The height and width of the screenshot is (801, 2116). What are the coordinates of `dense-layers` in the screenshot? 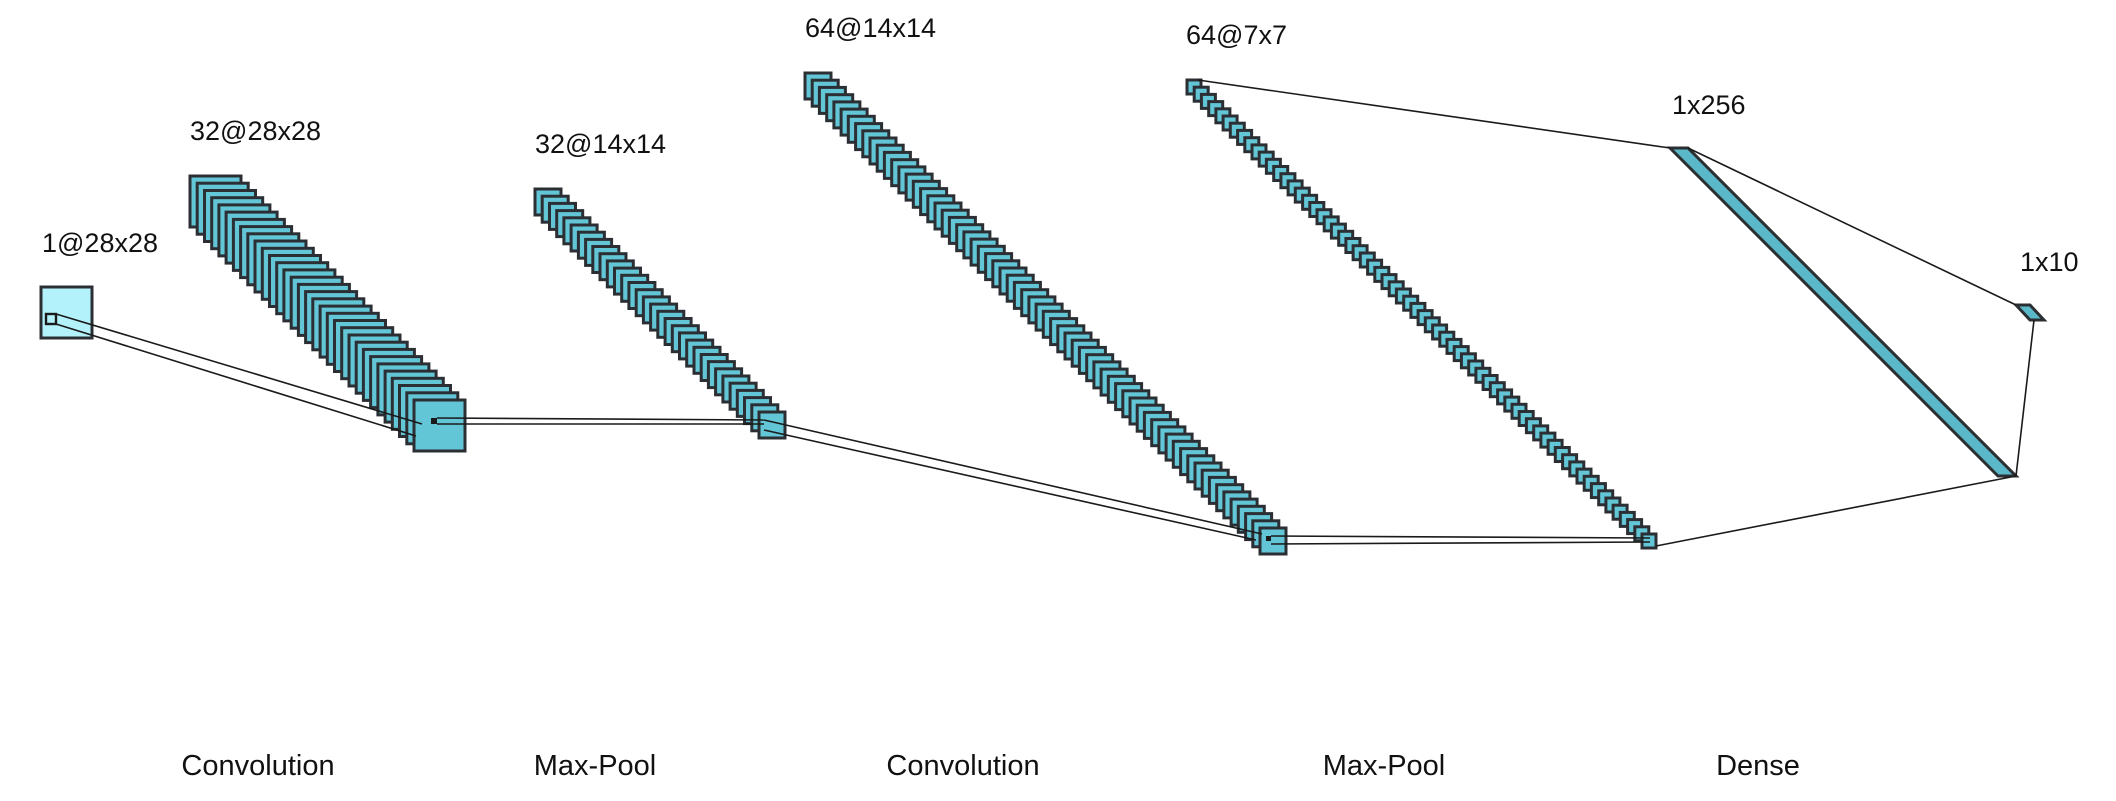 It's located at (1857, 312).